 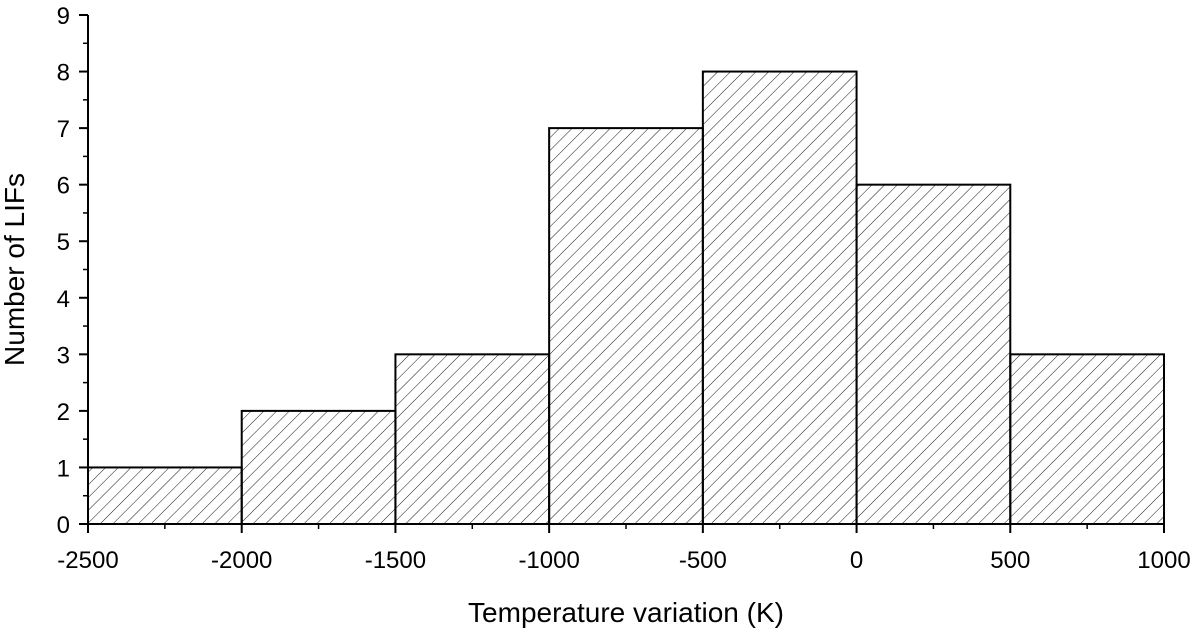 What do you see at coordinates (626, 612) in the screenshot?
I see `x-axis-title: Temperature variation (K)` at bounding box center [626, 612].